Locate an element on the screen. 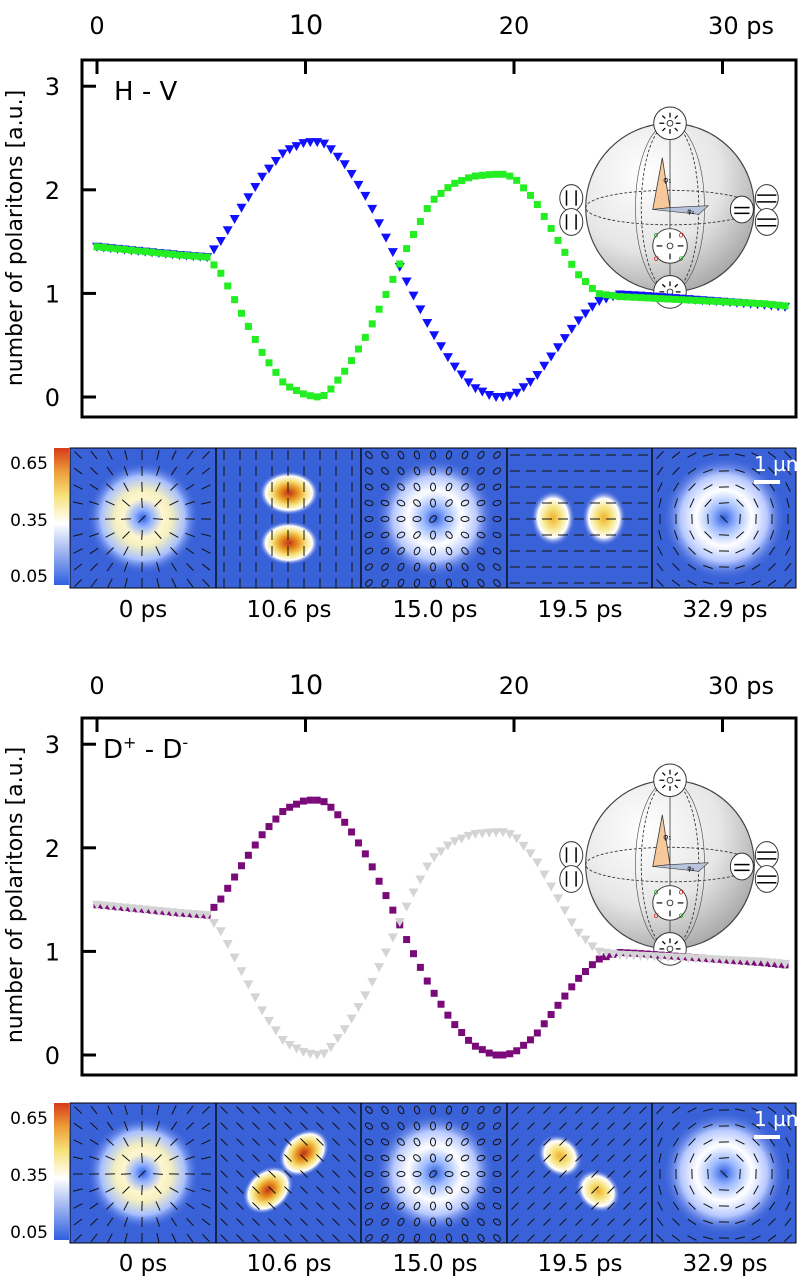 This screenshot has height=1286, width=805. y-tick-label: 3 is located at coordinates (52, 87).